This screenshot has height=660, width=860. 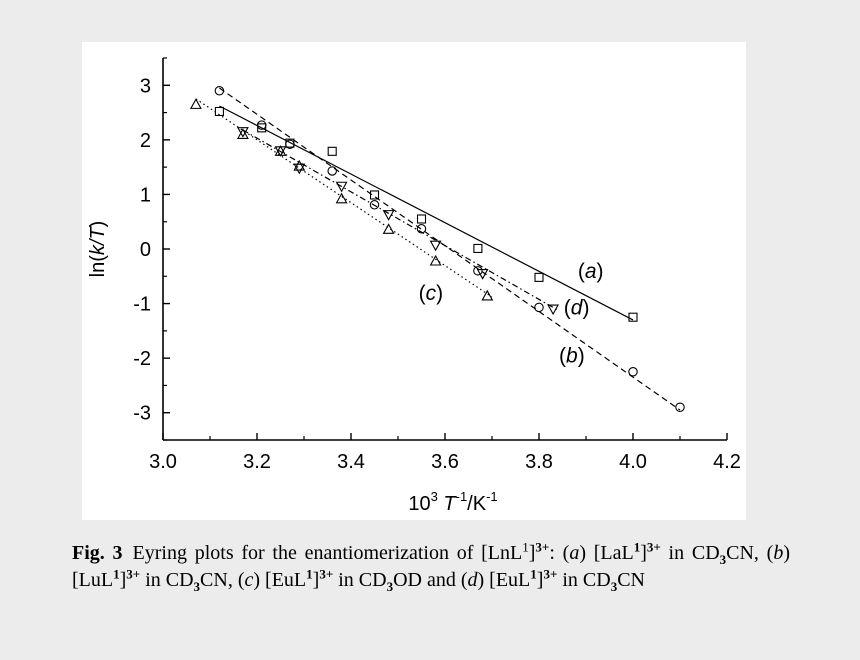 What do you see at coordinates (142, 305) in the screenshot?
I see `y-tick-label: -1` at bounding box center [142, 305].